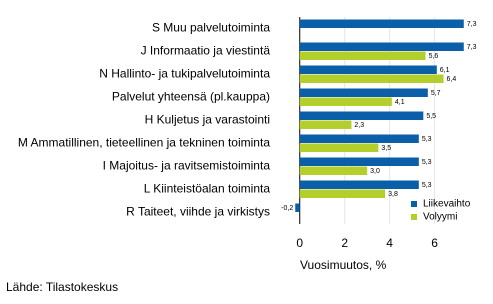 This screenshot has width=493, height=304. What do you see at coordinates (187, 166) in the screenshot?
I see `category-label: I Majoitus- ja ravitsemistoiminta` at bounding box center [187, 166].